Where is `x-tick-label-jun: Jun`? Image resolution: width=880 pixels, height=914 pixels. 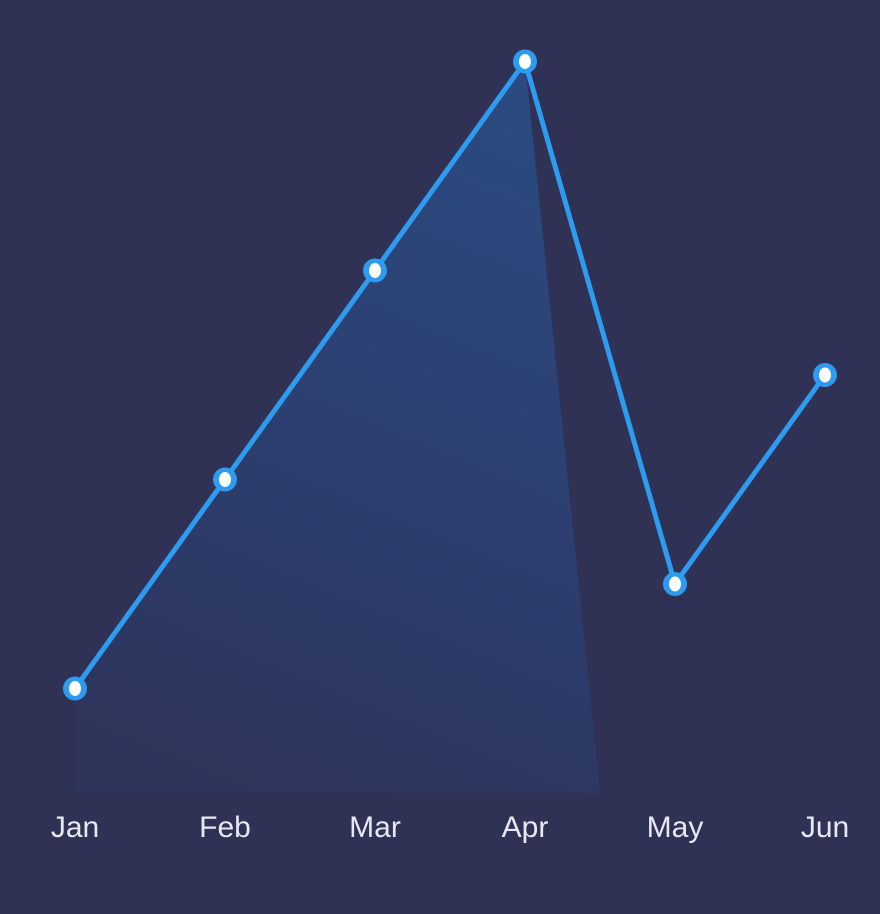
x-tick-label-jun: Jun is located at coordinates (825, 827).